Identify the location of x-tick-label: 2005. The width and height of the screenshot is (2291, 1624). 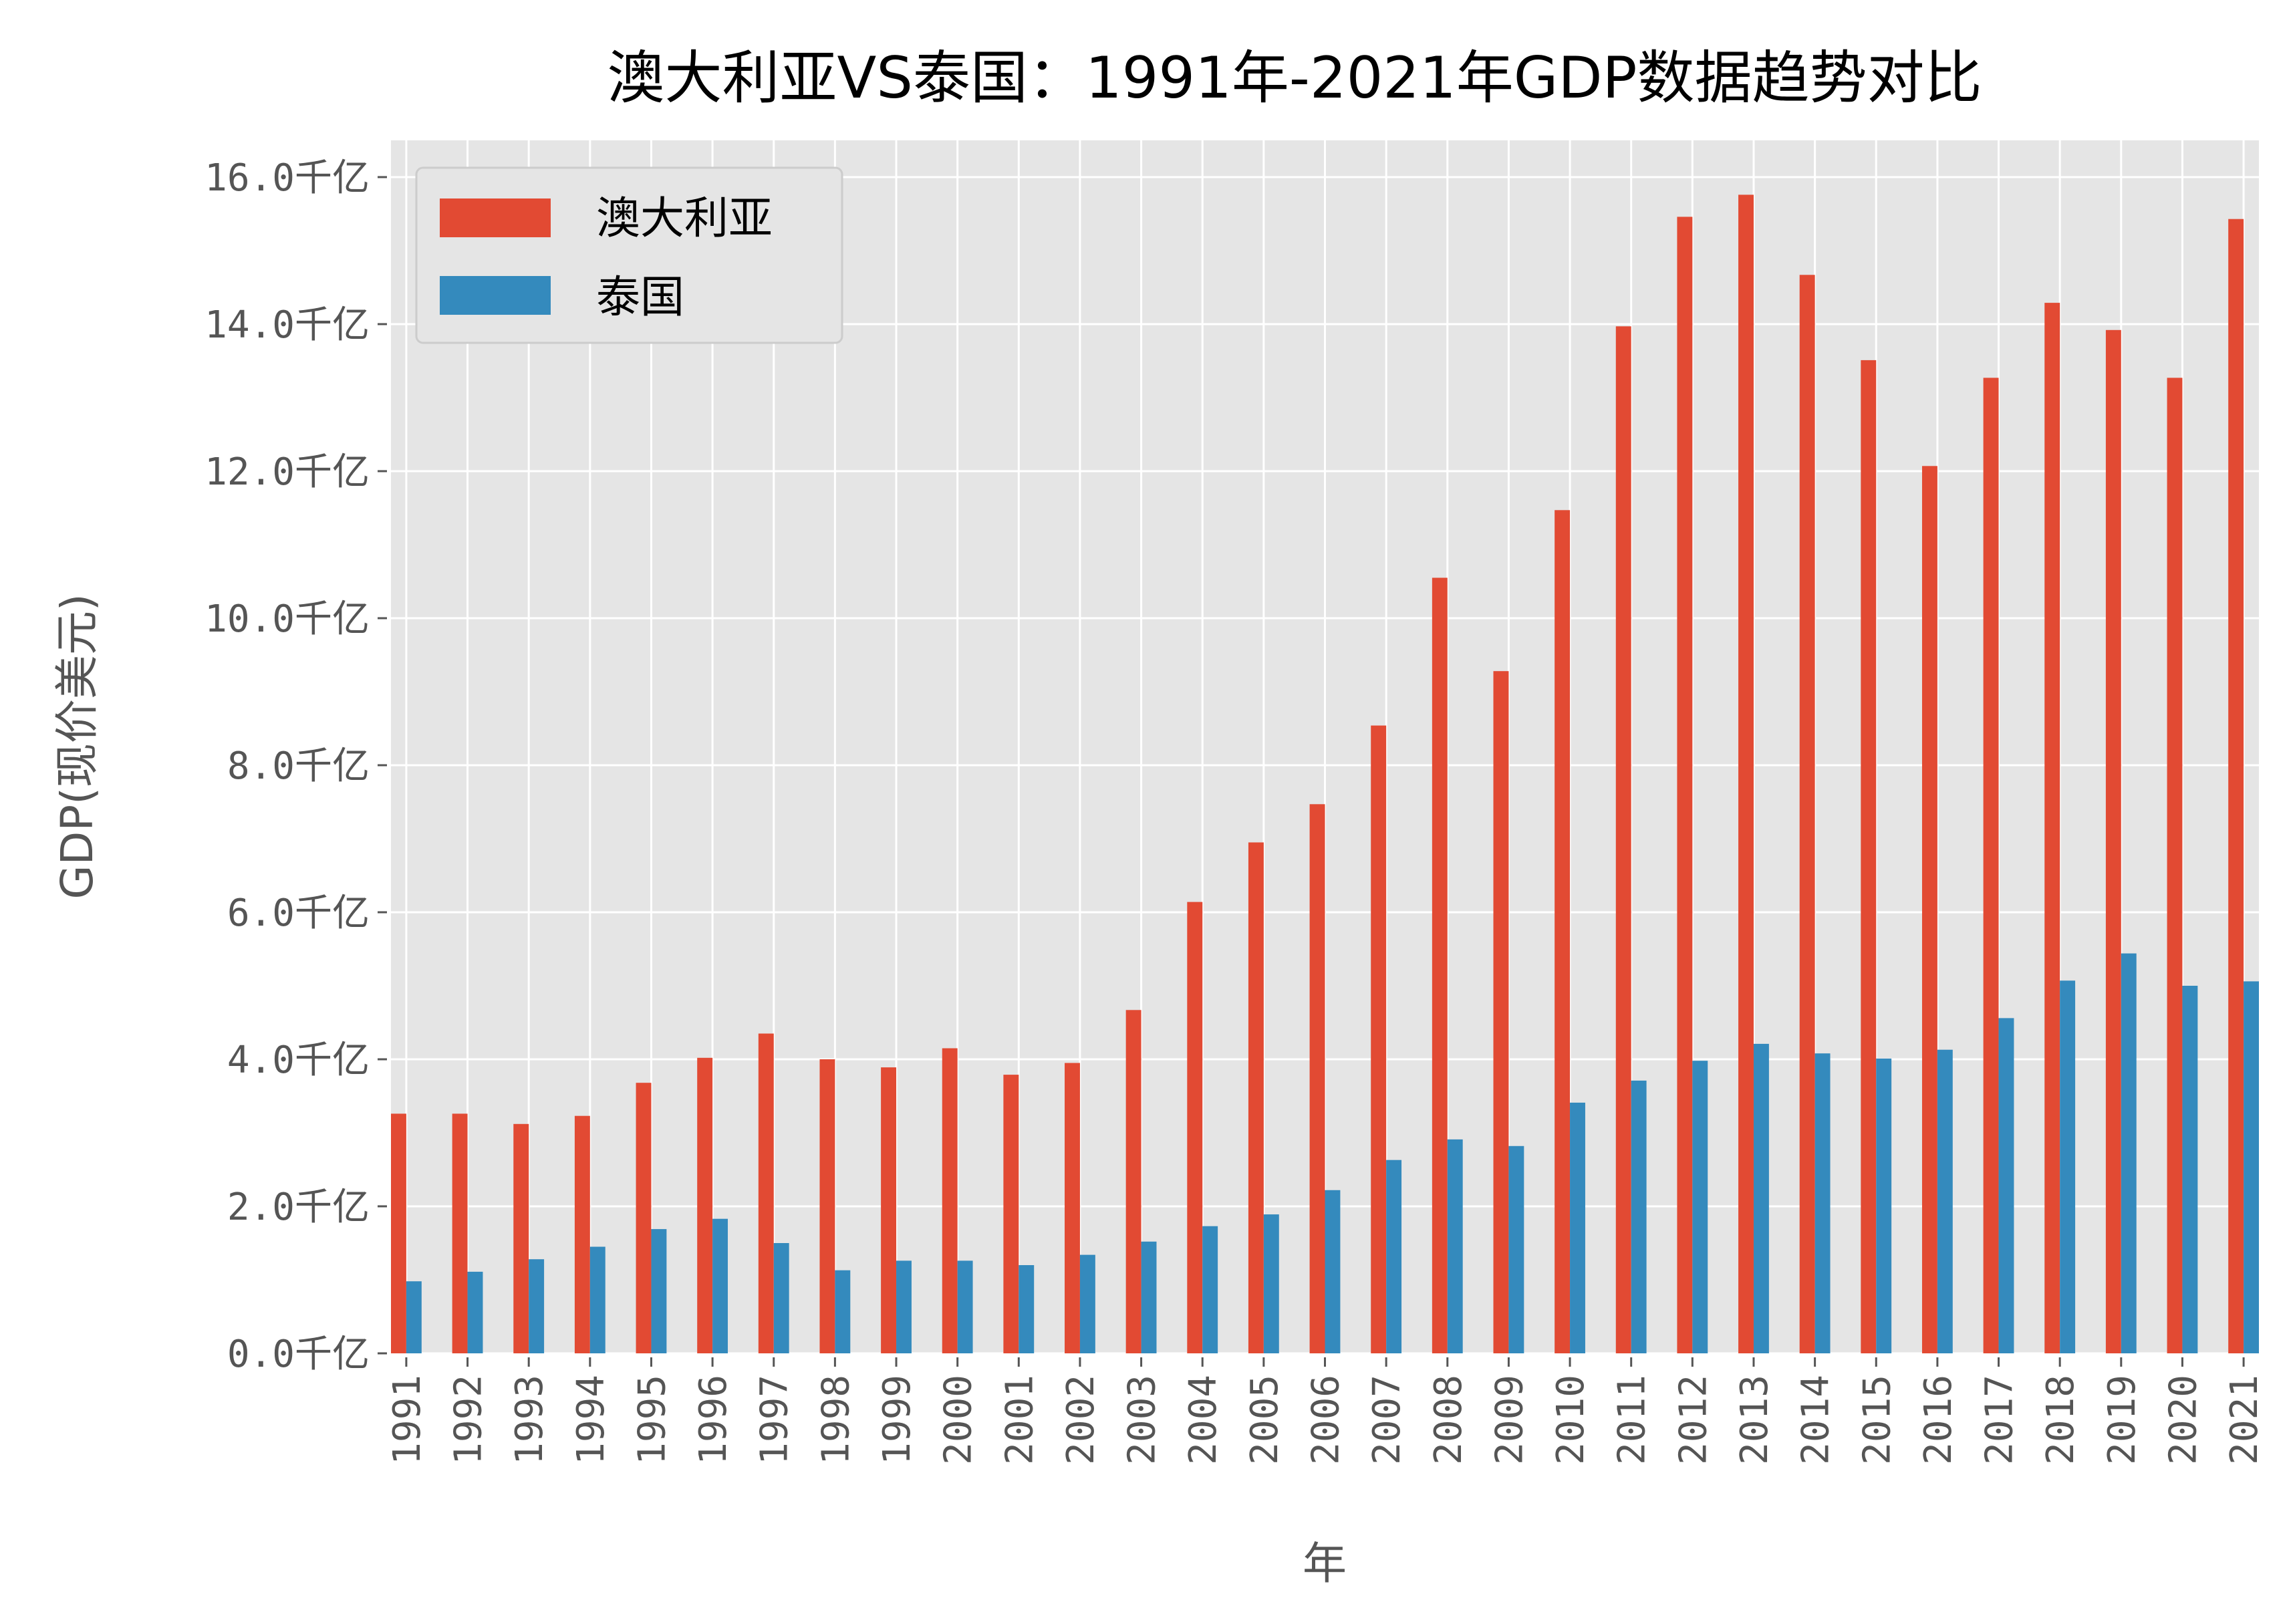
(1265, 1420).